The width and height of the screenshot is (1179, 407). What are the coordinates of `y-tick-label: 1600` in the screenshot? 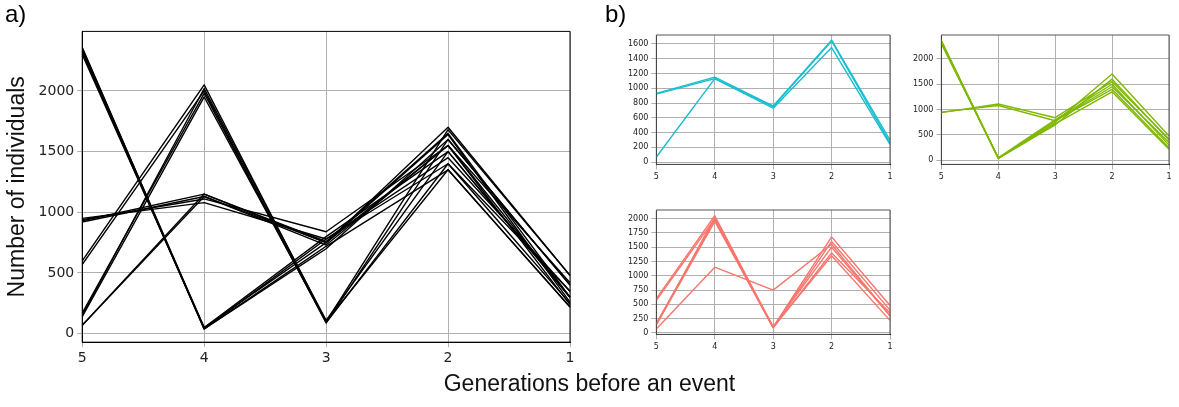 It's located at (638, 43).